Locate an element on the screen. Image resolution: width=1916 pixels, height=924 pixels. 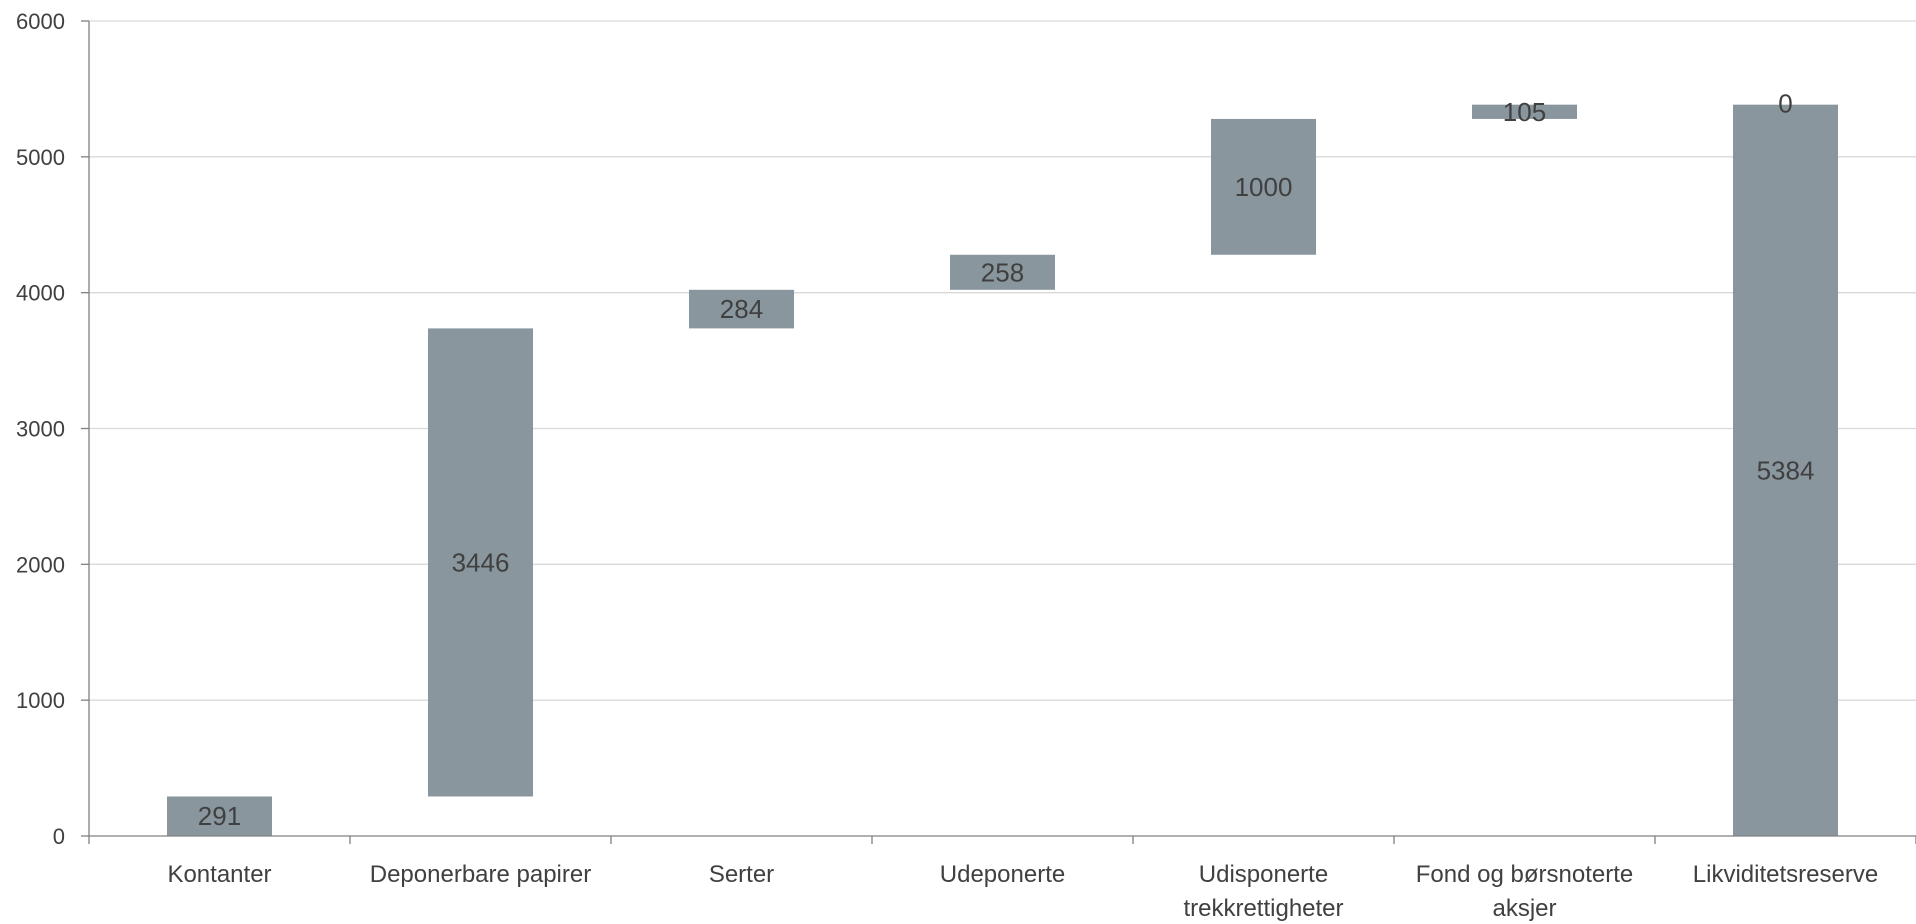
y-tick-label: 3000 is located at coordinates (40, 429).